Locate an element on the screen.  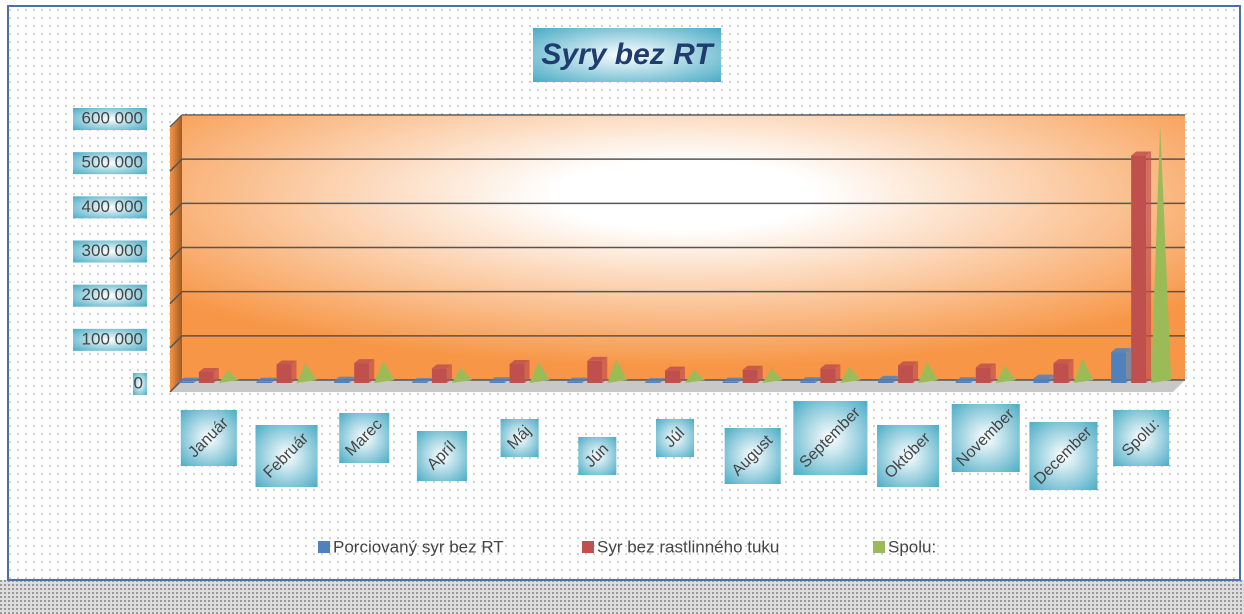
y-tick-label: 0 is located at coordinates (138, 382).